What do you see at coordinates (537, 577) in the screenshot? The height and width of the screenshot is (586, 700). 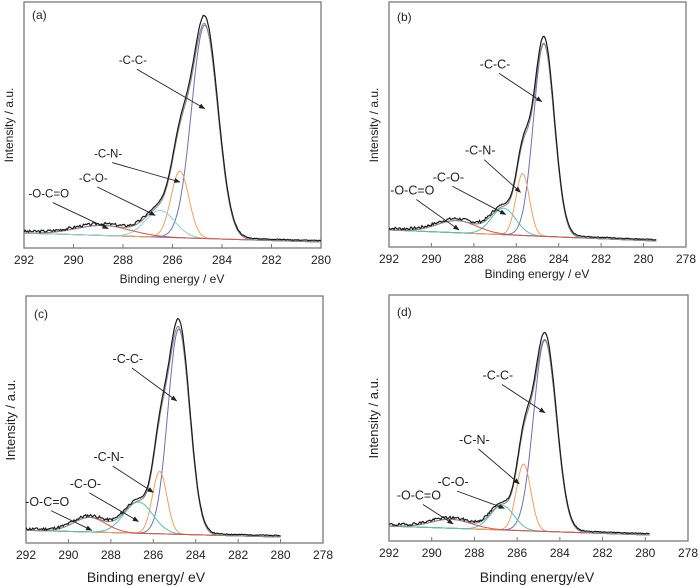 I see `x-axis-title: Binding energy/eV` at bounding box center [537, 577].